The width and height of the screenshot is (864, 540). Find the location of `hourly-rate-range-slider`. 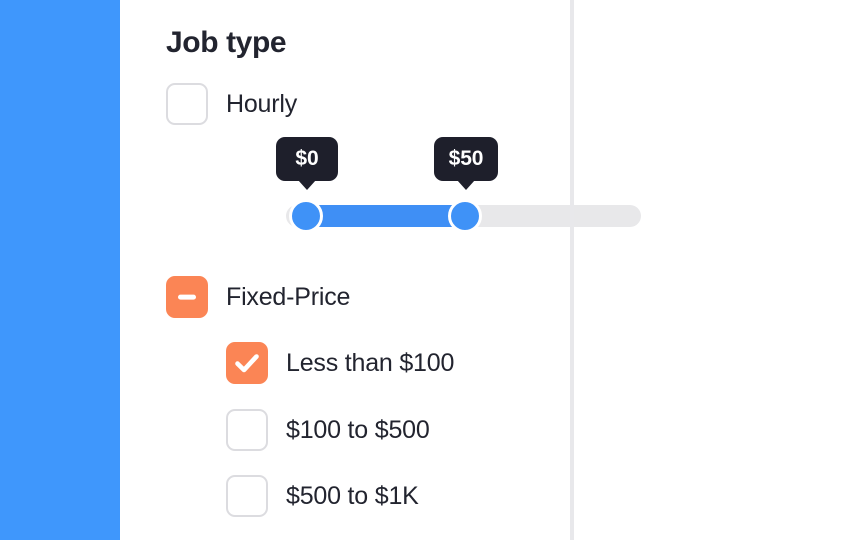

hourly-rate-range-slider is located at coordinates (463, 216).